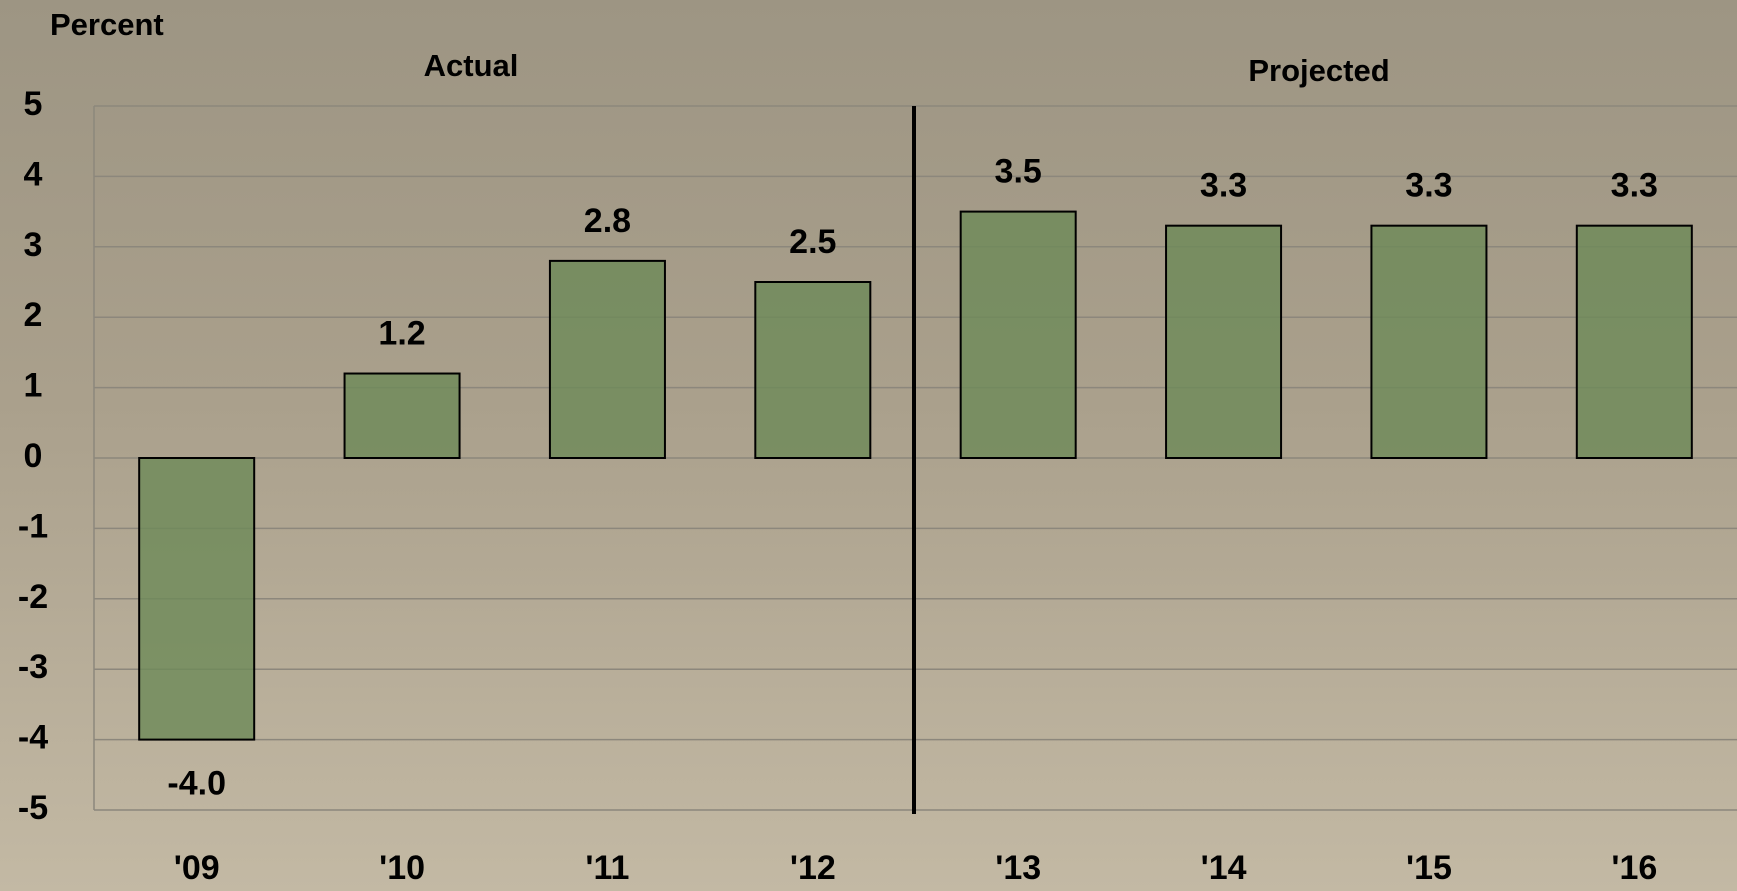 This screenshot has height=891, width=1737. Describe the element at coordinates (33, 456) in the screenshot. I see `y-tick-label: 0` at that location.